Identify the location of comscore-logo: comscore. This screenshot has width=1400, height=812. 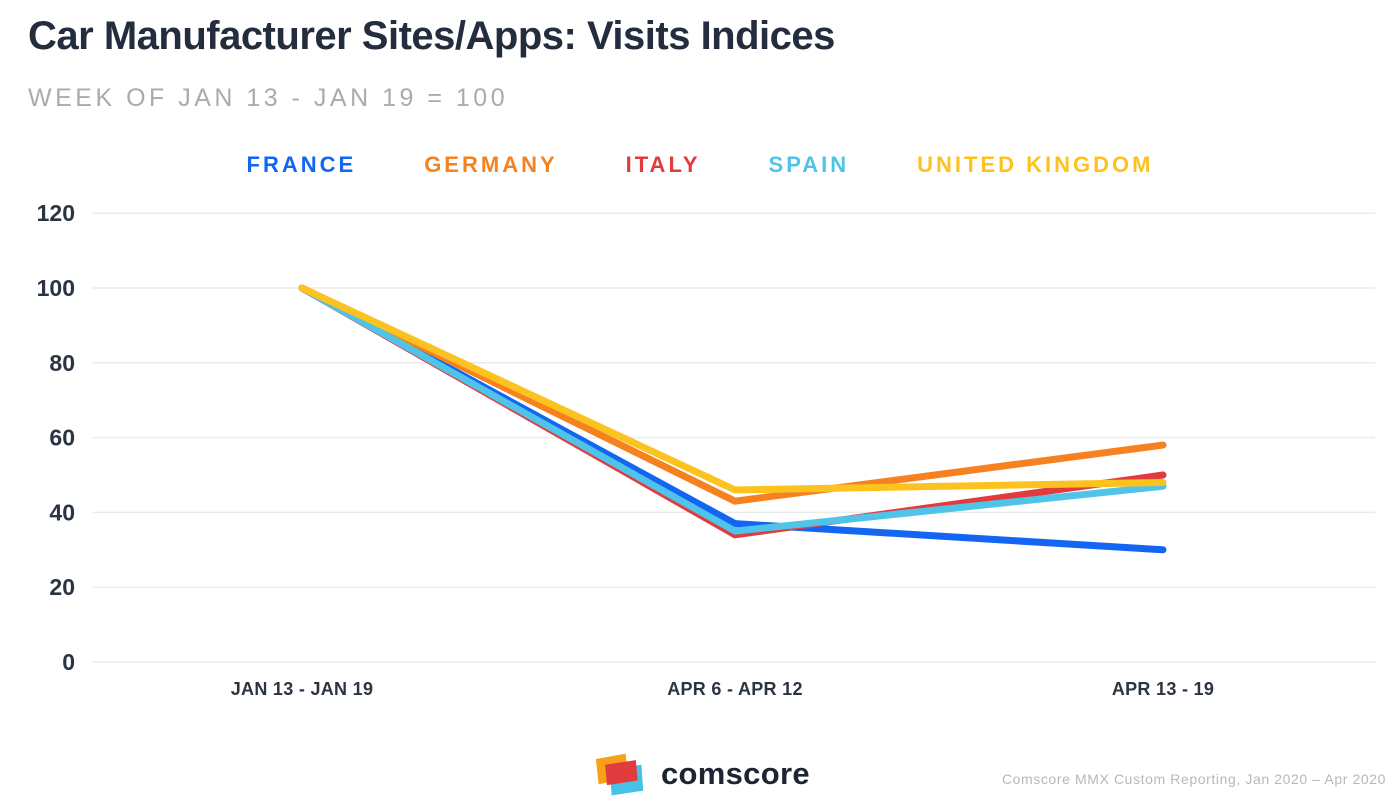
(702, 774).